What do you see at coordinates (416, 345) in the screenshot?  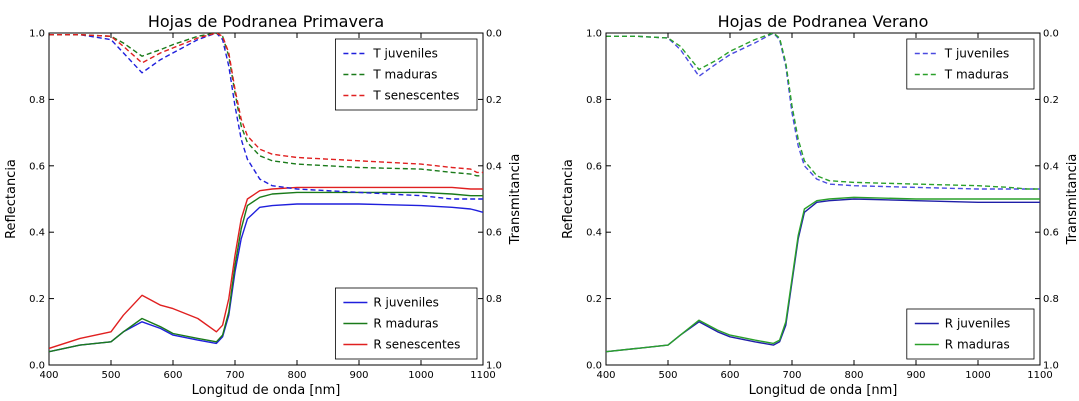 I see `legend-entry: R senescentes` at bounding box center [416, 345].